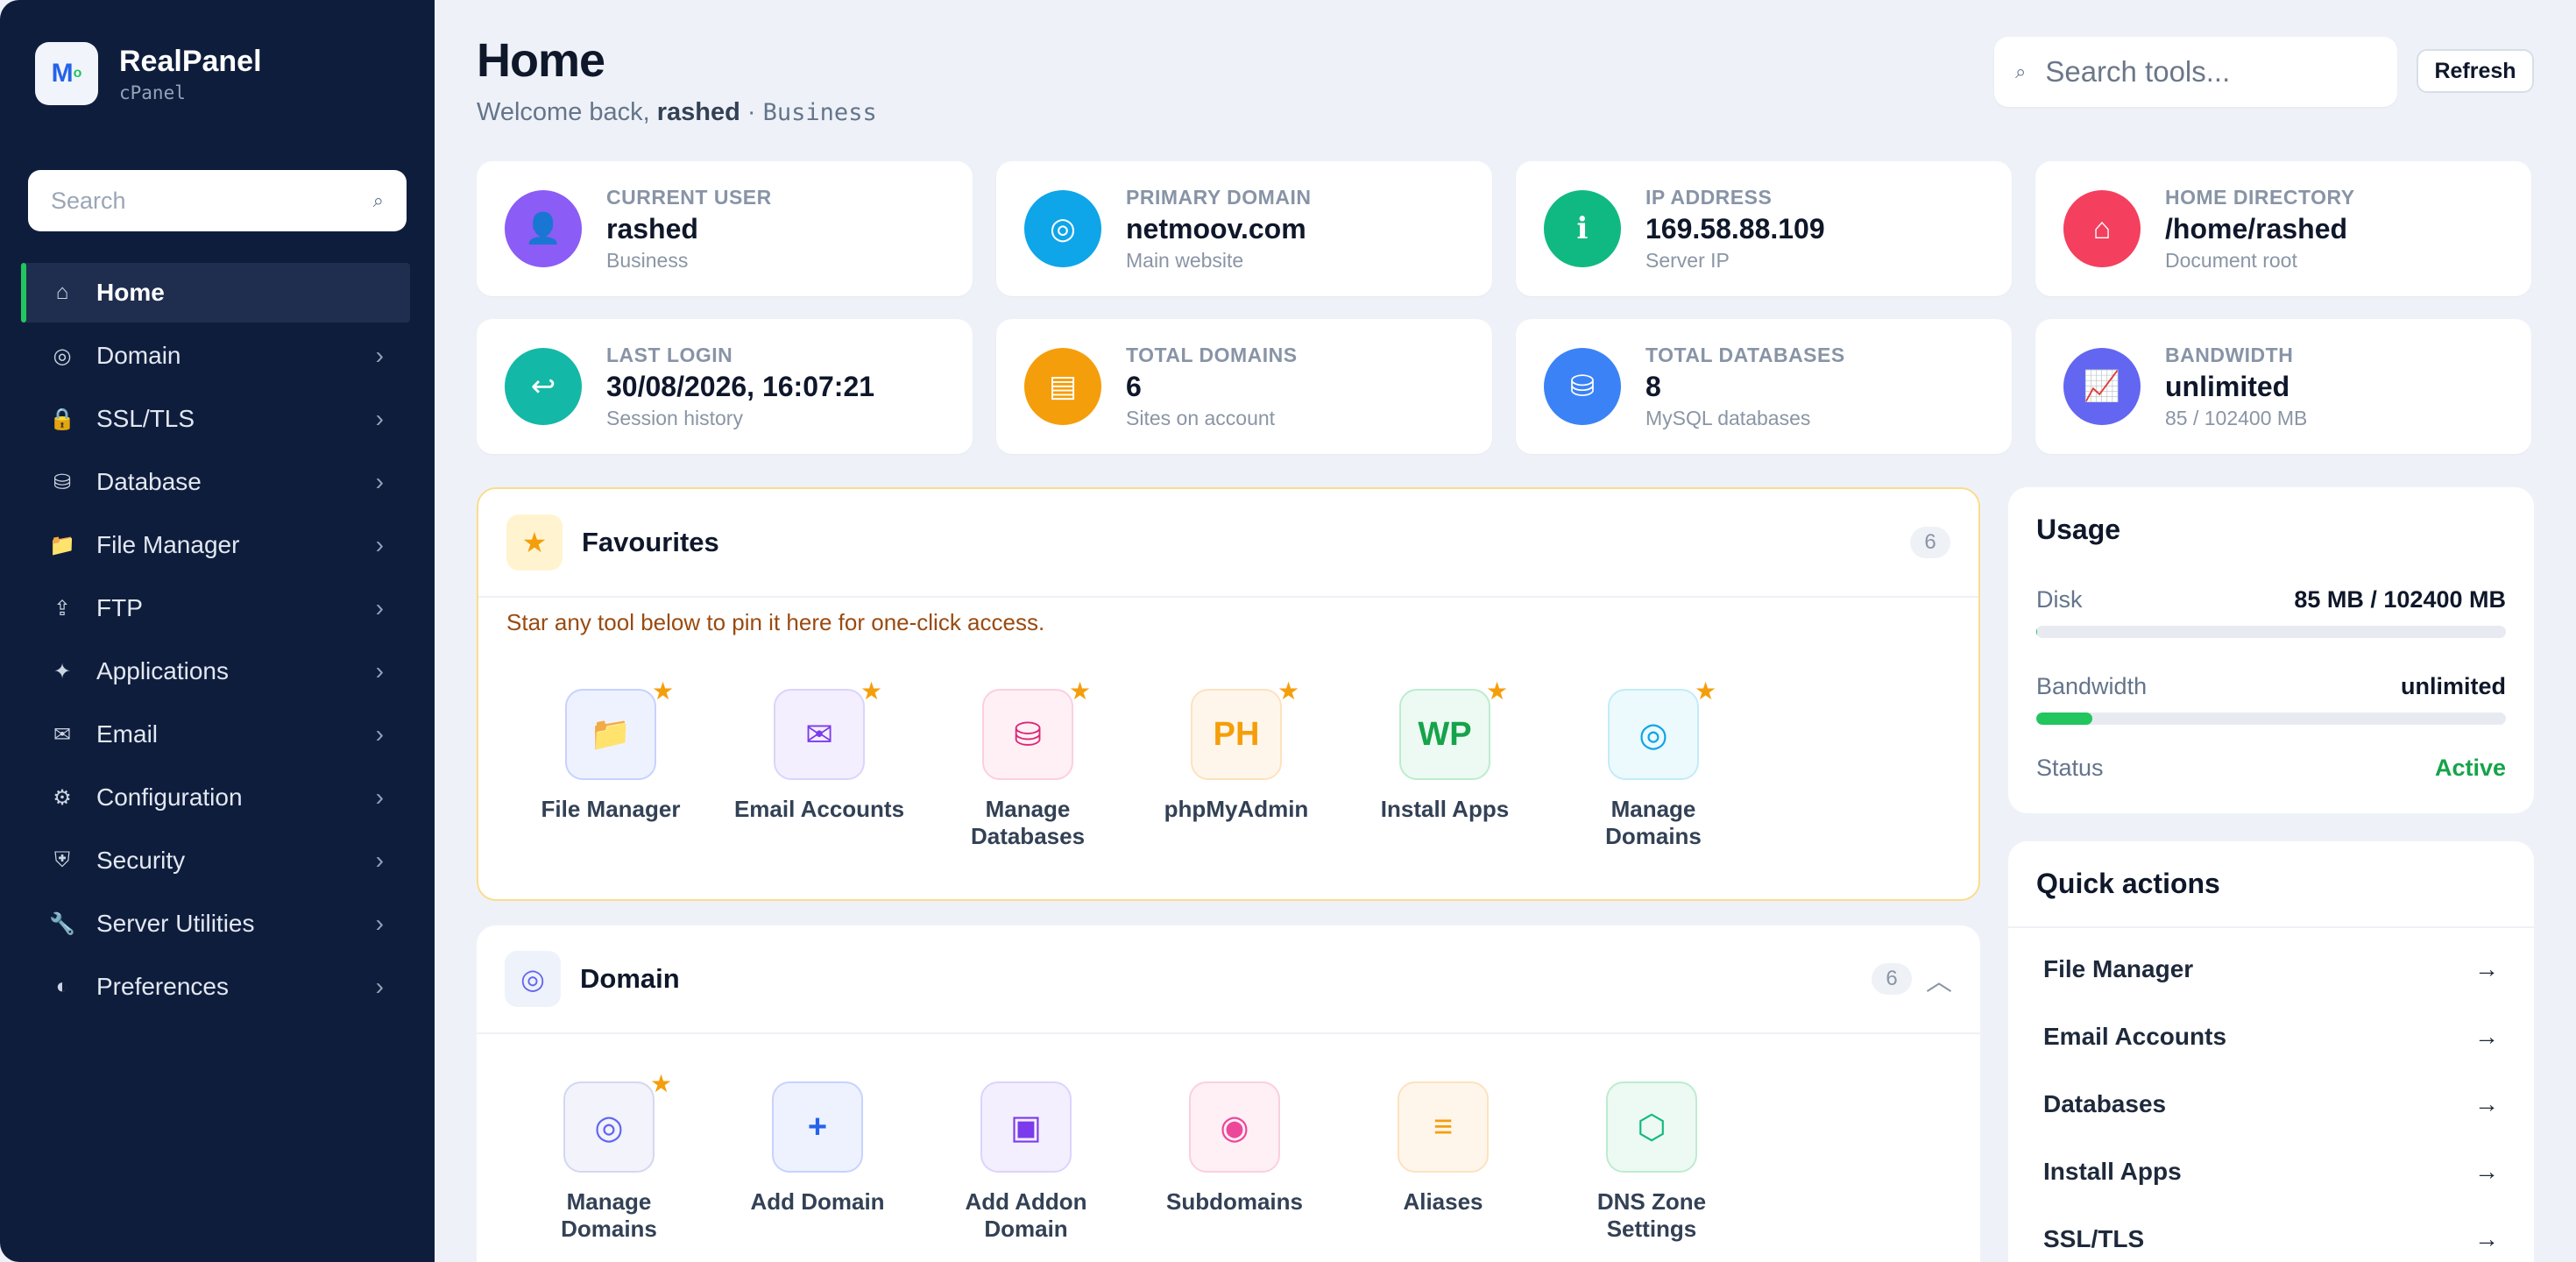 The height and width of the screenshot is (1262, 2576). I want to click on stat-subtext: Server IP, so click(1687, 260).